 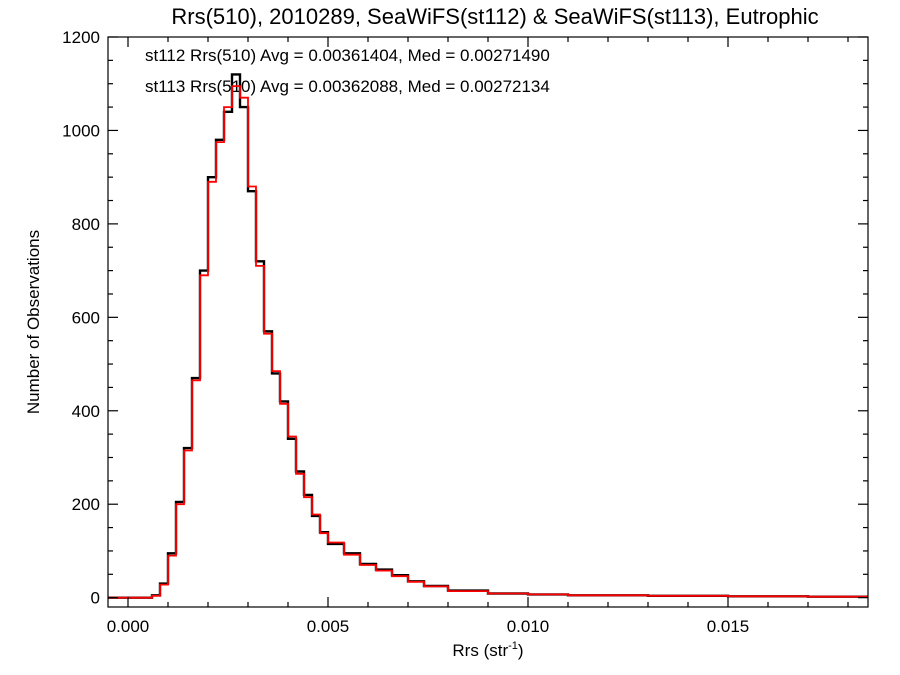 What do you see at coordinates (86, 317) in the screenshot?
I see `y-tick-label: 600` at bounding box center [86, 317].